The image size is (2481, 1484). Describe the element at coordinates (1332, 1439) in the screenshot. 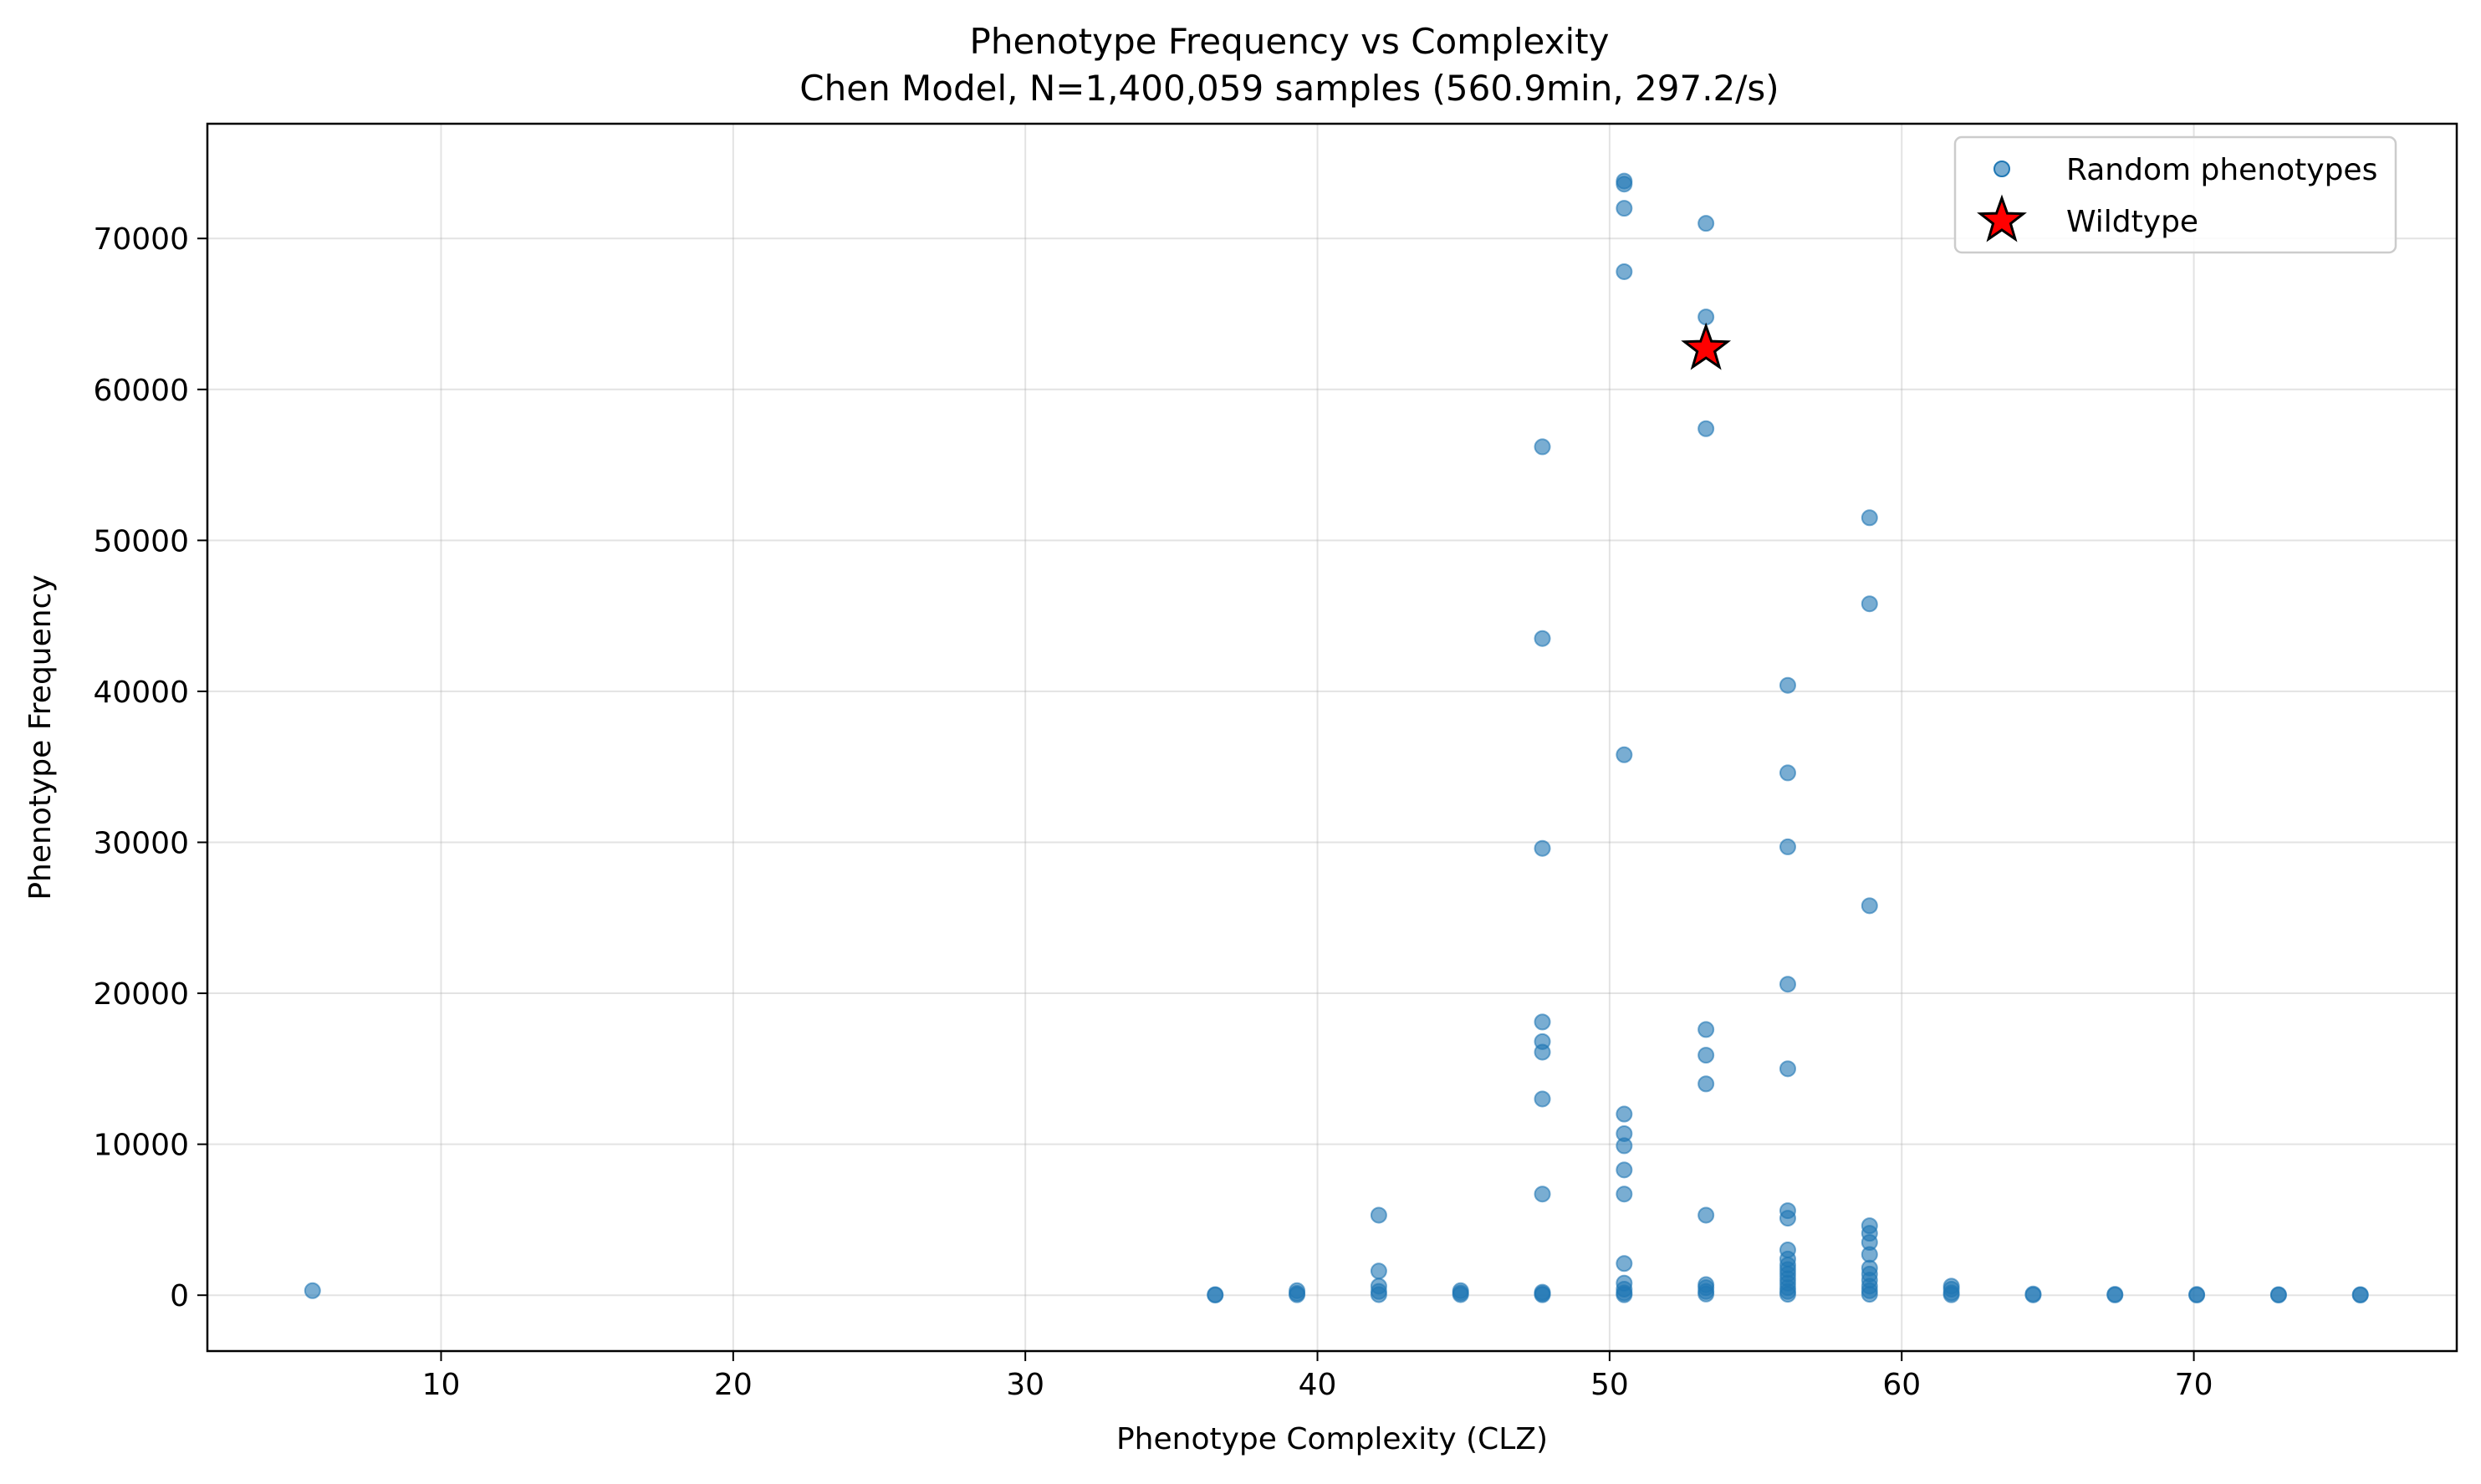

I see `x-axis-label: Phenotype Complexity (CLZ)` at that location.